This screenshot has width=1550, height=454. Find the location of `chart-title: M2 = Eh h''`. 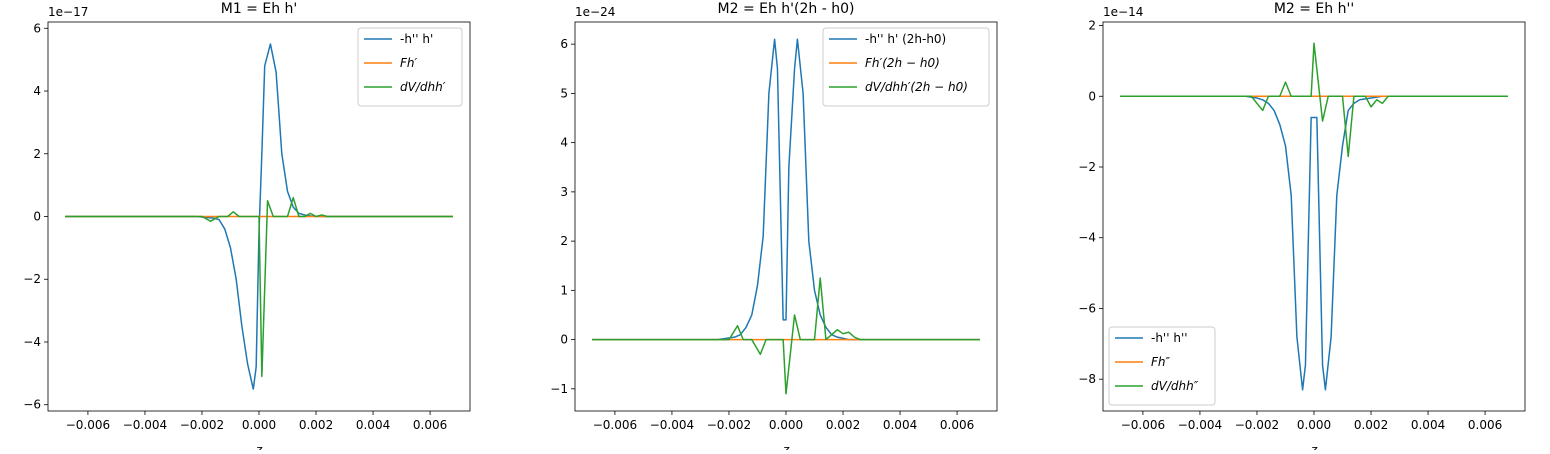

chart-title: M2 = Eh h'' is located at coordinates (1314, 9).